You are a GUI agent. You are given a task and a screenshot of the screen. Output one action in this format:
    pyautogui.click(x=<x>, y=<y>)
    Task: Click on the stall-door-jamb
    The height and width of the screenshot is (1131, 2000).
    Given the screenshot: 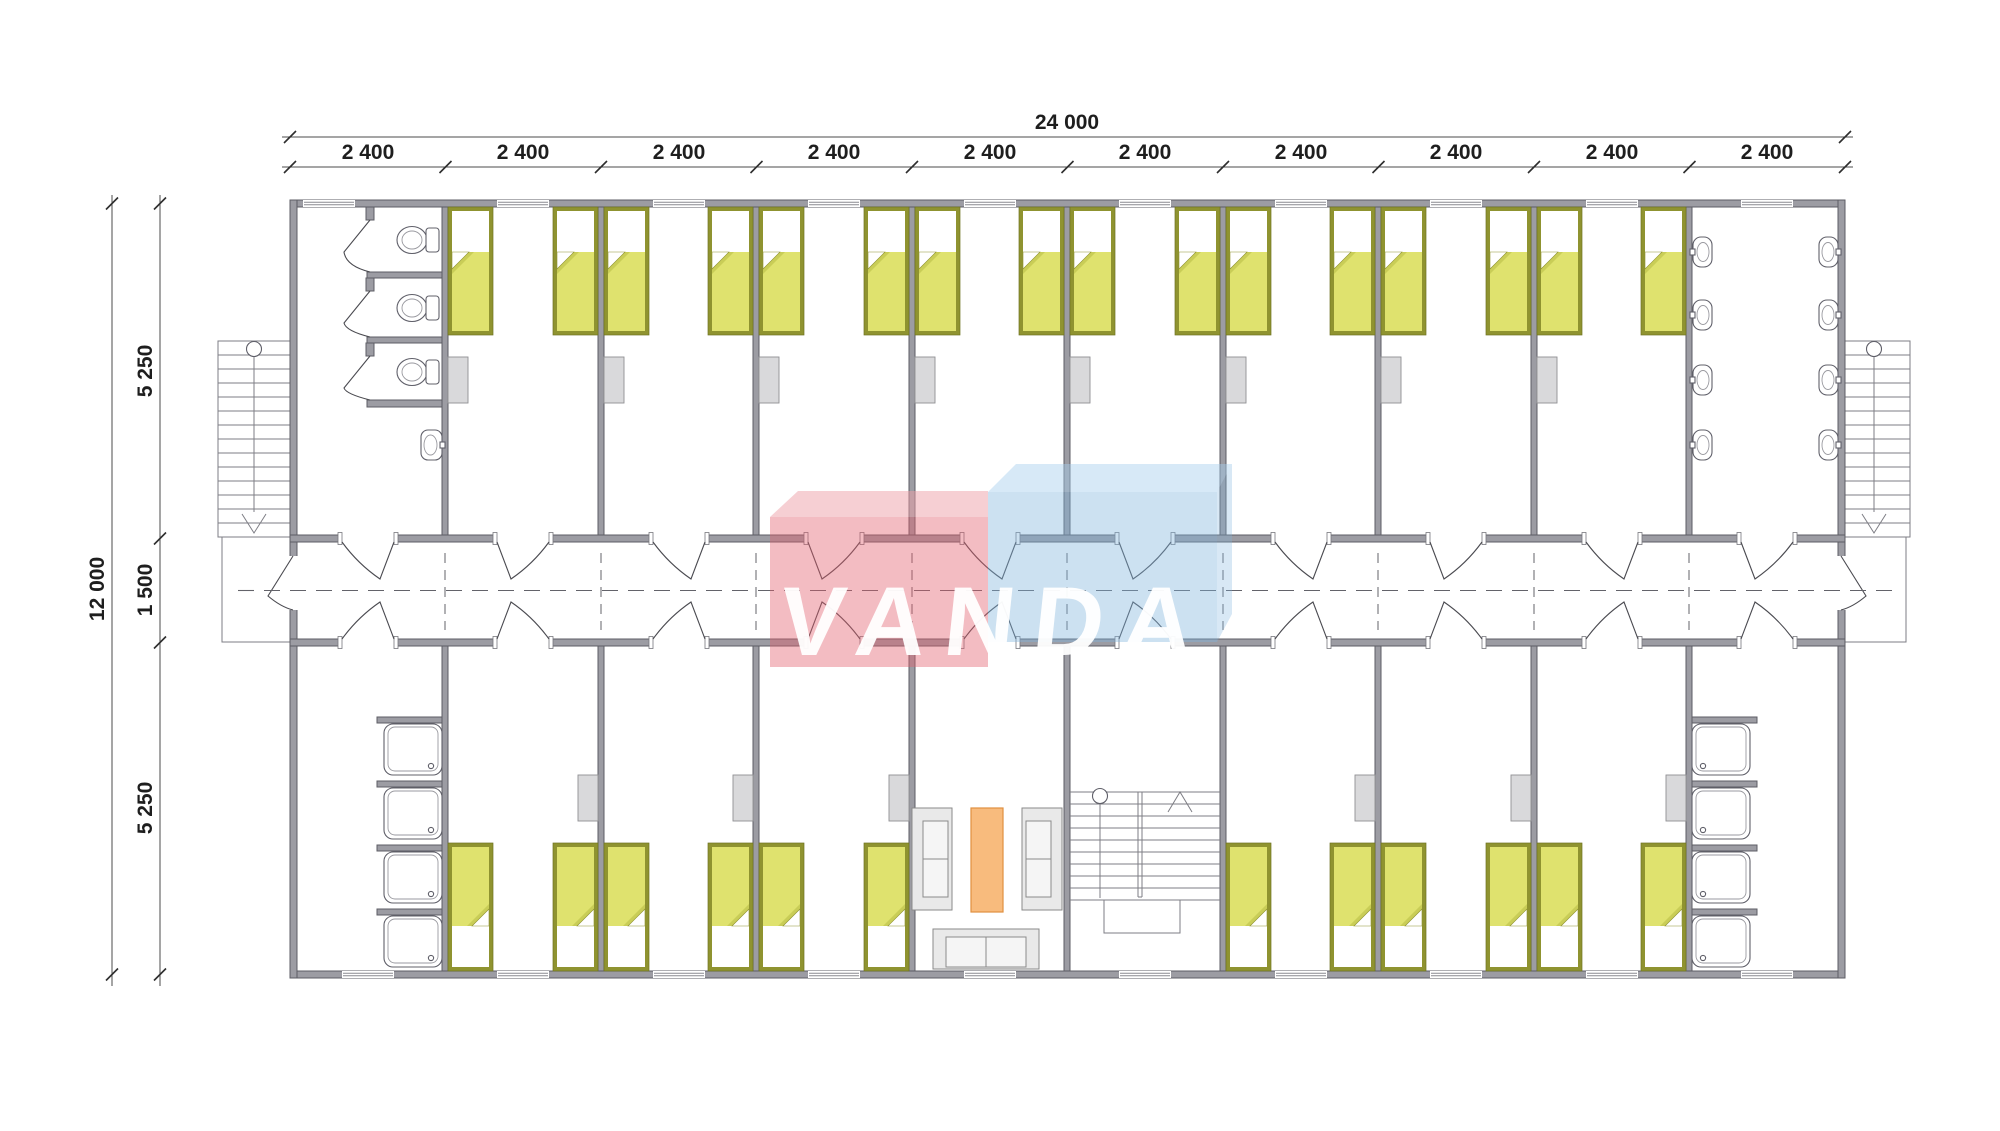 What is the action you would take?
    pyautogui.click(x=370, y=213)
    